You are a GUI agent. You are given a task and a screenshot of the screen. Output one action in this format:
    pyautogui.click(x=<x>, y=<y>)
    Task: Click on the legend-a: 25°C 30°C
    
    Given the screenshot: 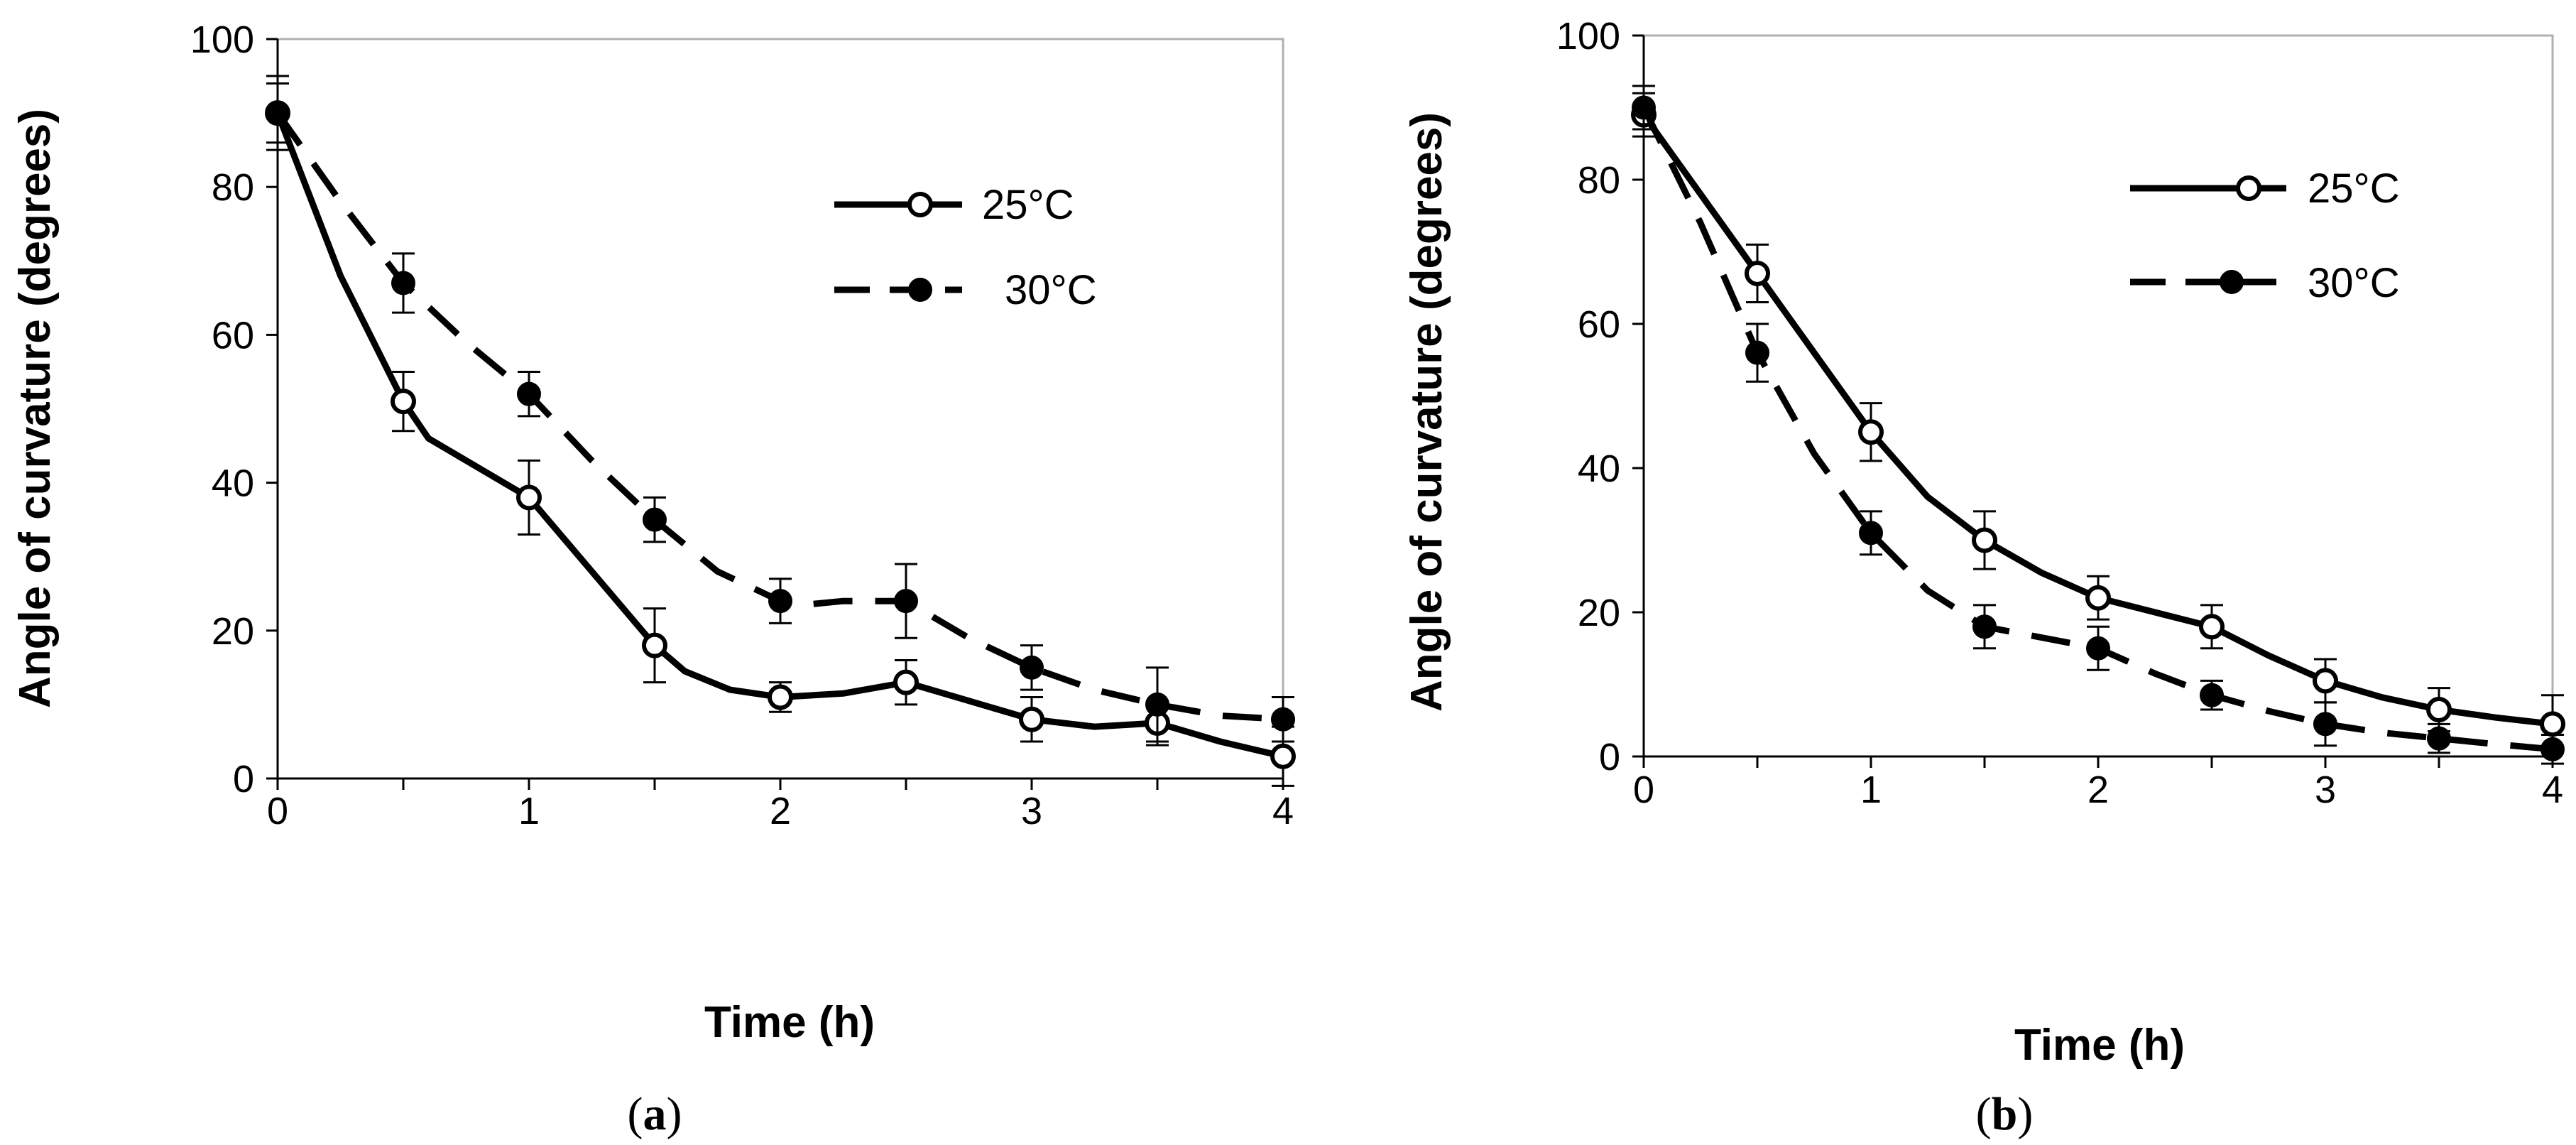 What is the action you would take?
    pyautogui.click(x=965, y=247)
    